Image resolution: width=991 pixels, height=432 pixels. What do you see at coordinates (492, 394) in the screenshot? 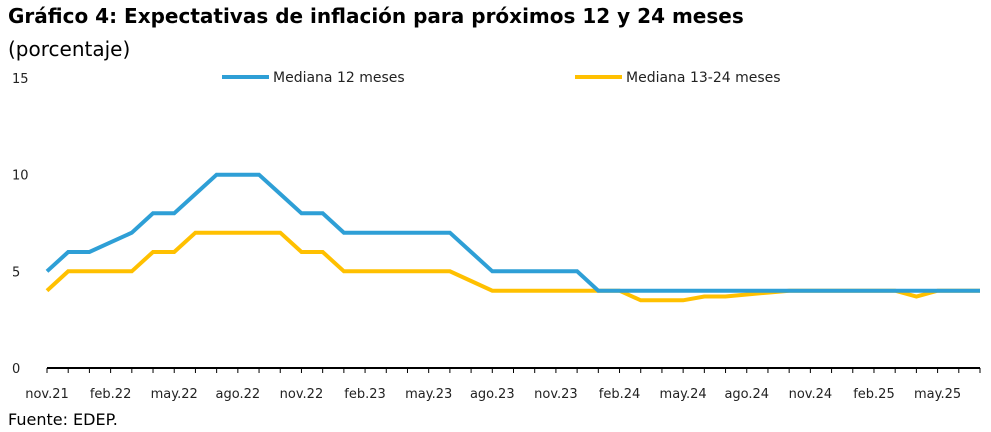
I see `x-tick-label: ago.23` at bounding box center [492, 394].